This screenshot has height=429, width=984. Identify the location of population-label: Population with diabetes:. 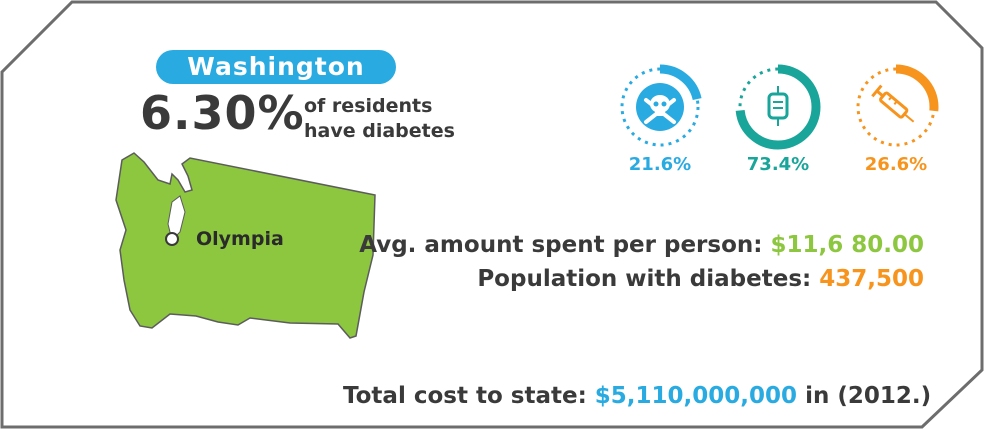
(644, 279).